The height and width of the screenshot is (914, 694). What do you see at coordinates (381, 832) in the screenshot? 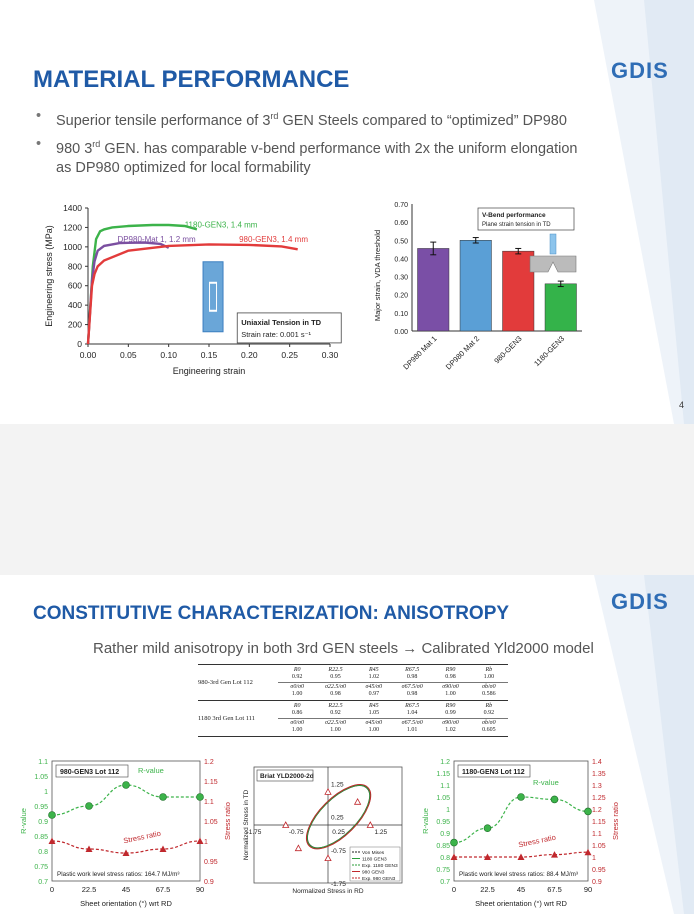
I see `x-tick-label: 1.25` at bounding box center [381, 832].